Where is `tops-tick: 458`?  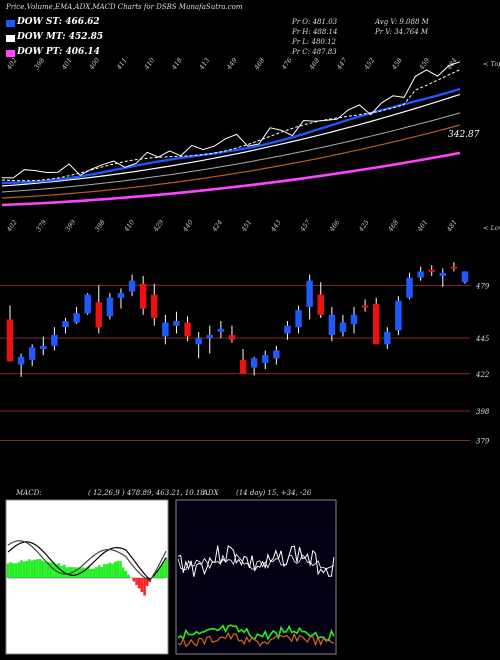
tops-tick: 458 is located at coordinates (397, 64).